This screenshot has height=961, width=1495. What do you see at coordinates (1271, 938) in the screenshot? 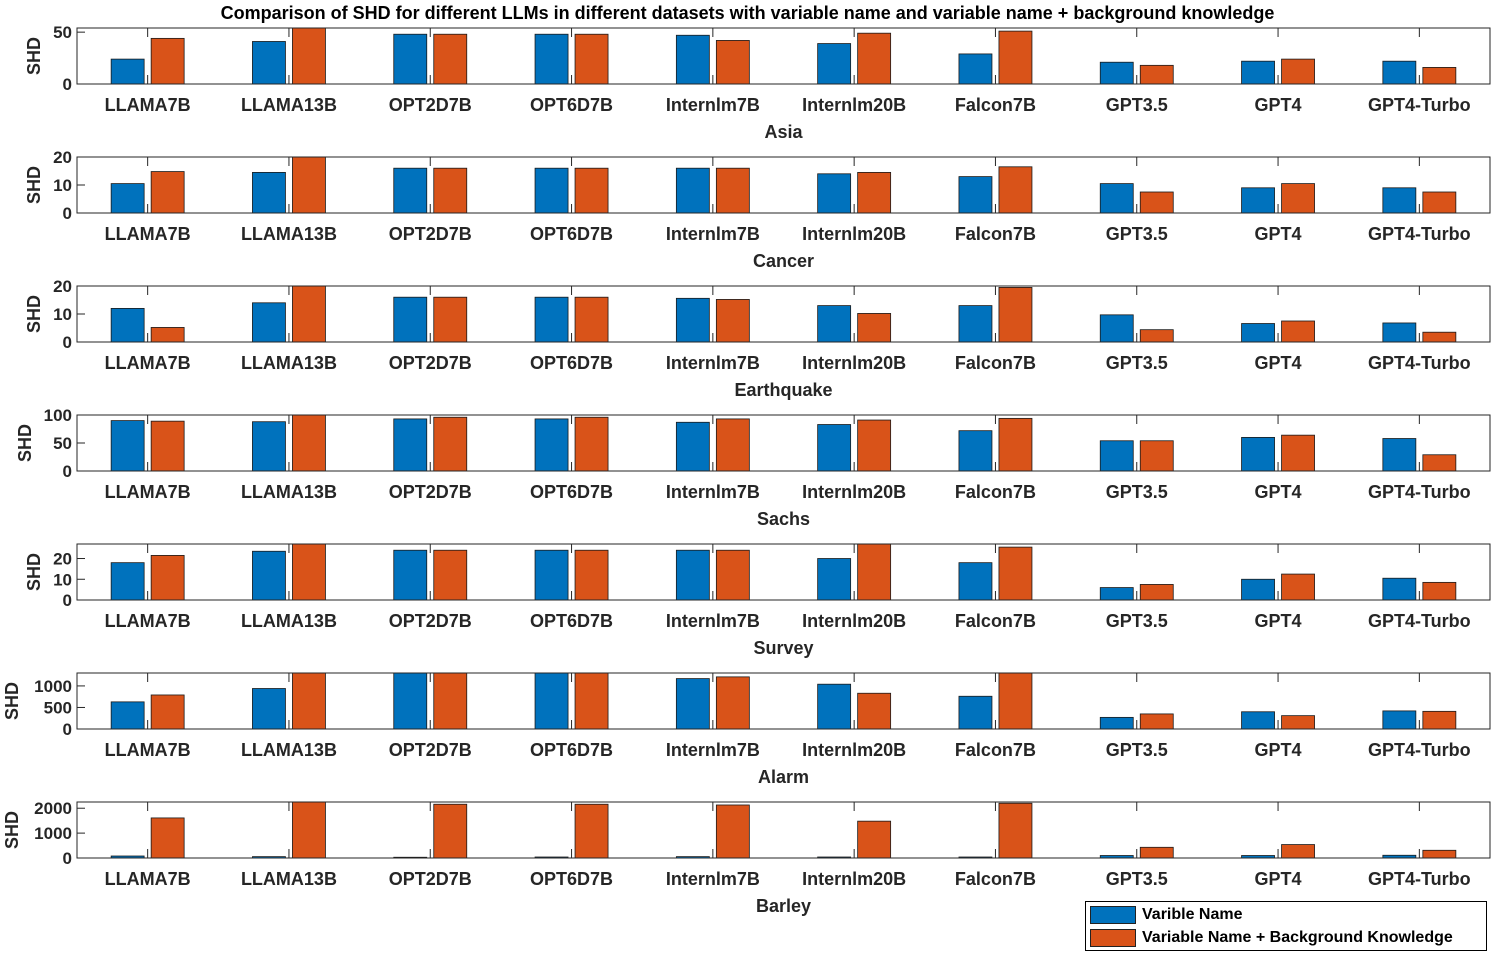
I see `legend-entry-background-knowledge: Variable Name + Background Knowledge` at bounding box center [1271, 938].